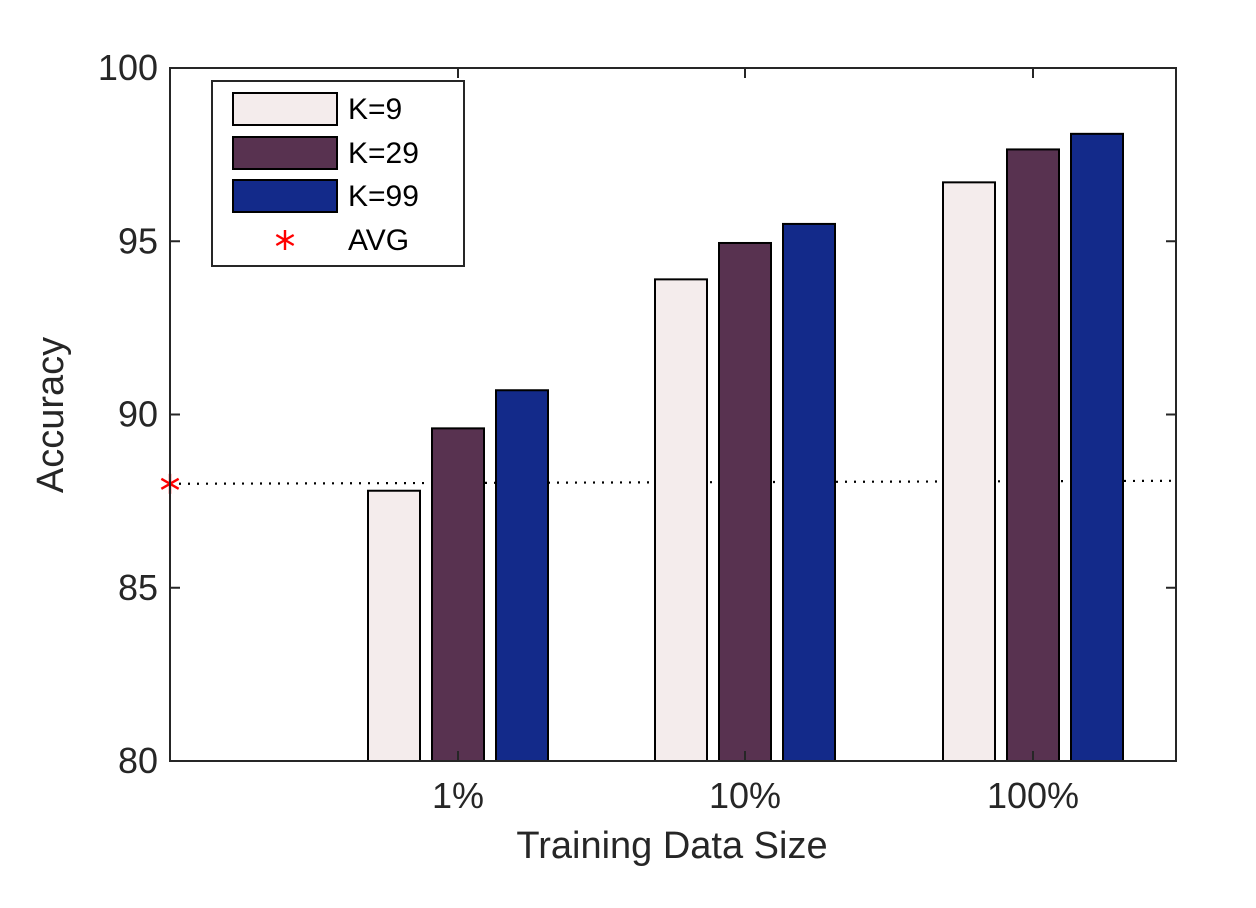 The height and width of the screenshot is (908, 1256). Describe the element at coordinates (1097, 447) in the screenshot. I see `bar-k99-100pct` at that location.